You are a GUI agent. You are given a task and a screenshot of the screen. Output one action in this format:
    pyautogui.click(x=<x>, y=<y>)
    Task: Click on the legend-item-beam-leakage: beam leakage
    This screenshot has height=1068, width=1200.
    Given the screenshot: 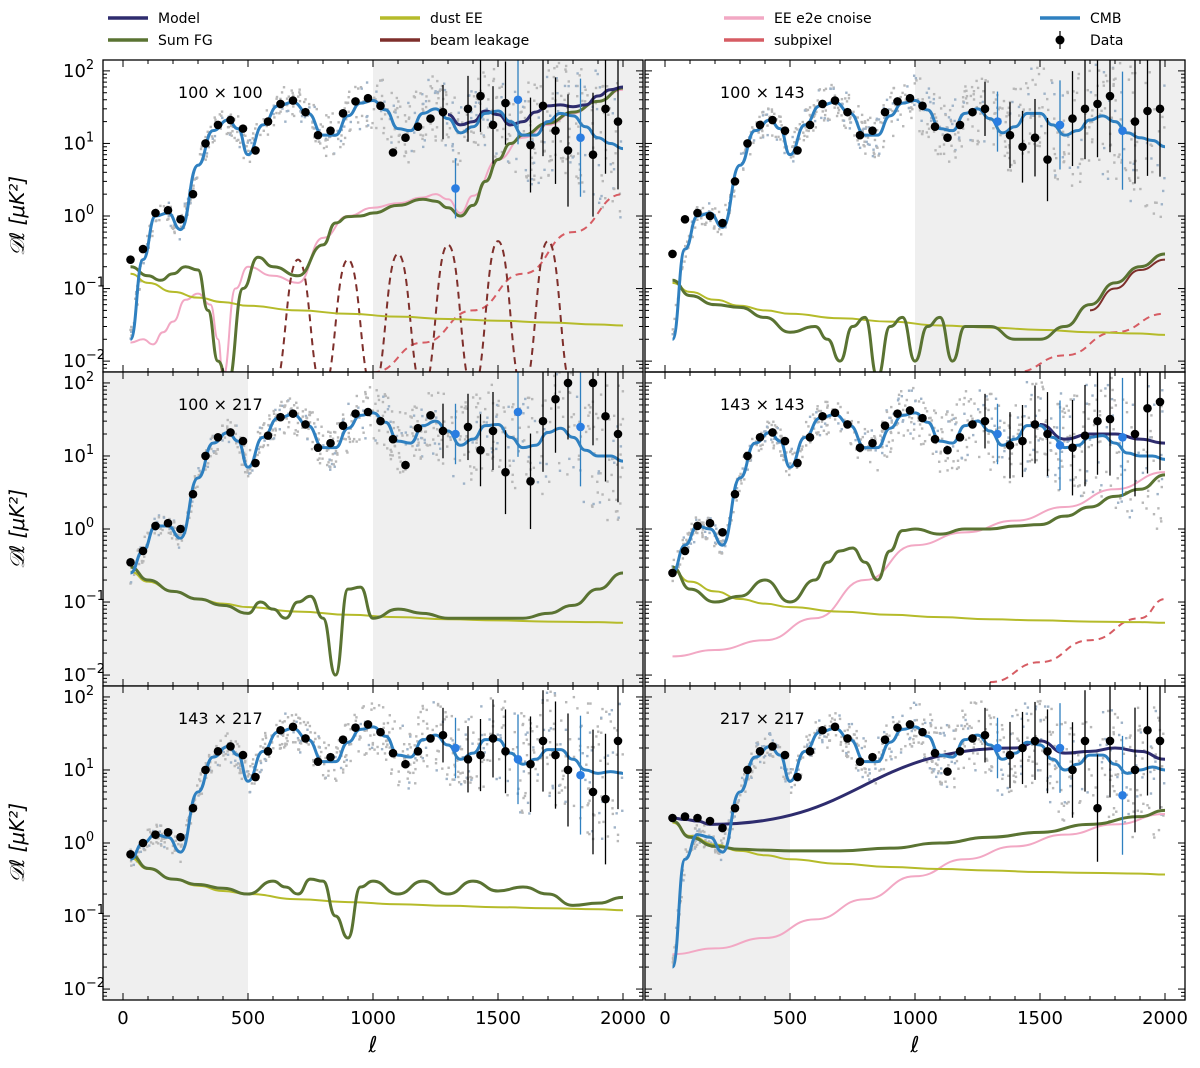 What is the action you would take?
    pyautogui.click(x=454, y=41)
    